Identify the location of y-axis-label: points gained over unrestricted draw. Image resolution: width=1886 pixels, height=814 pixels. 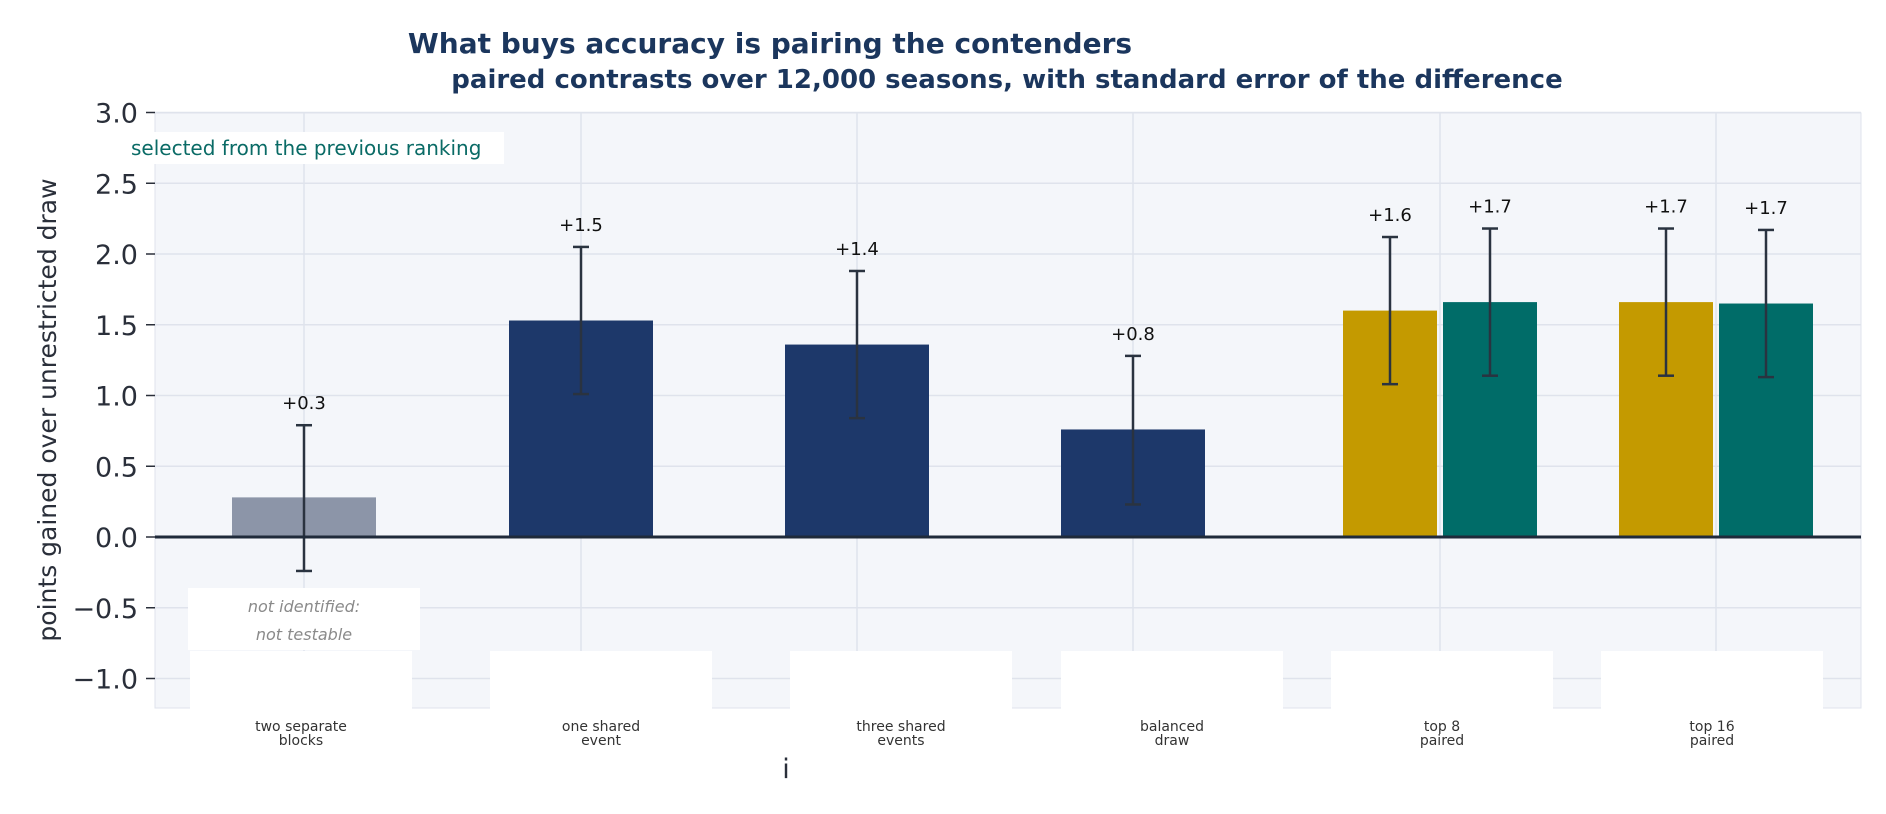
(47, 409).